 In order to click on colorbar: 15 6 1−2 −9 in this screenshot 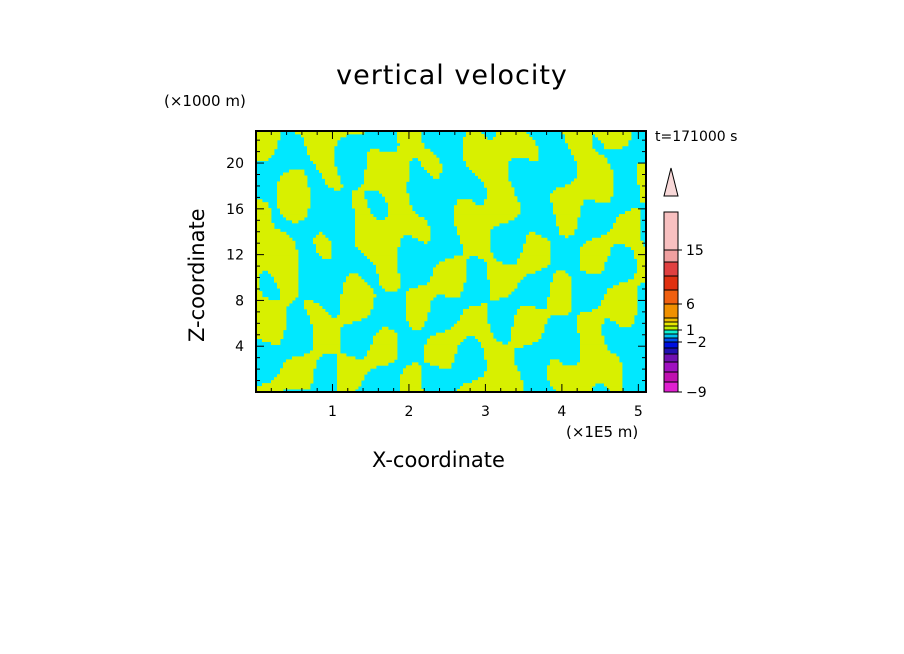, I will do `click(685, 284)`.